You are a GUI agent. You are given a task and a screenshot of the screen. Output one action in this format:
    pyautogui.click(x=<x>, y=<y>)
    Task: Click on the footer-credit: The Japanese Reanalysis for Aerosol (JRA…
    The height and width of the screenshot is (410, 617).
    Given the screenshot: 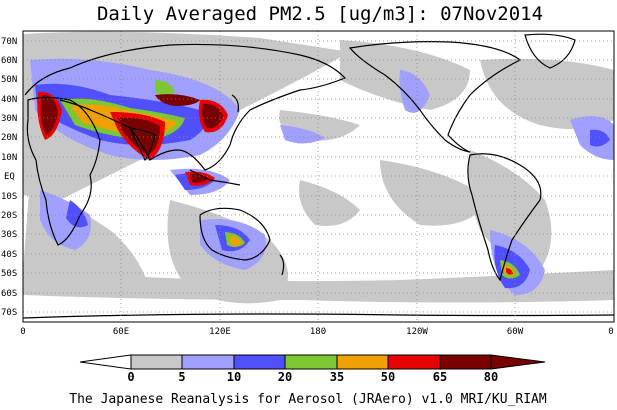 What is the action you would take?
    pyautogui.click(x=308, y=399)
    